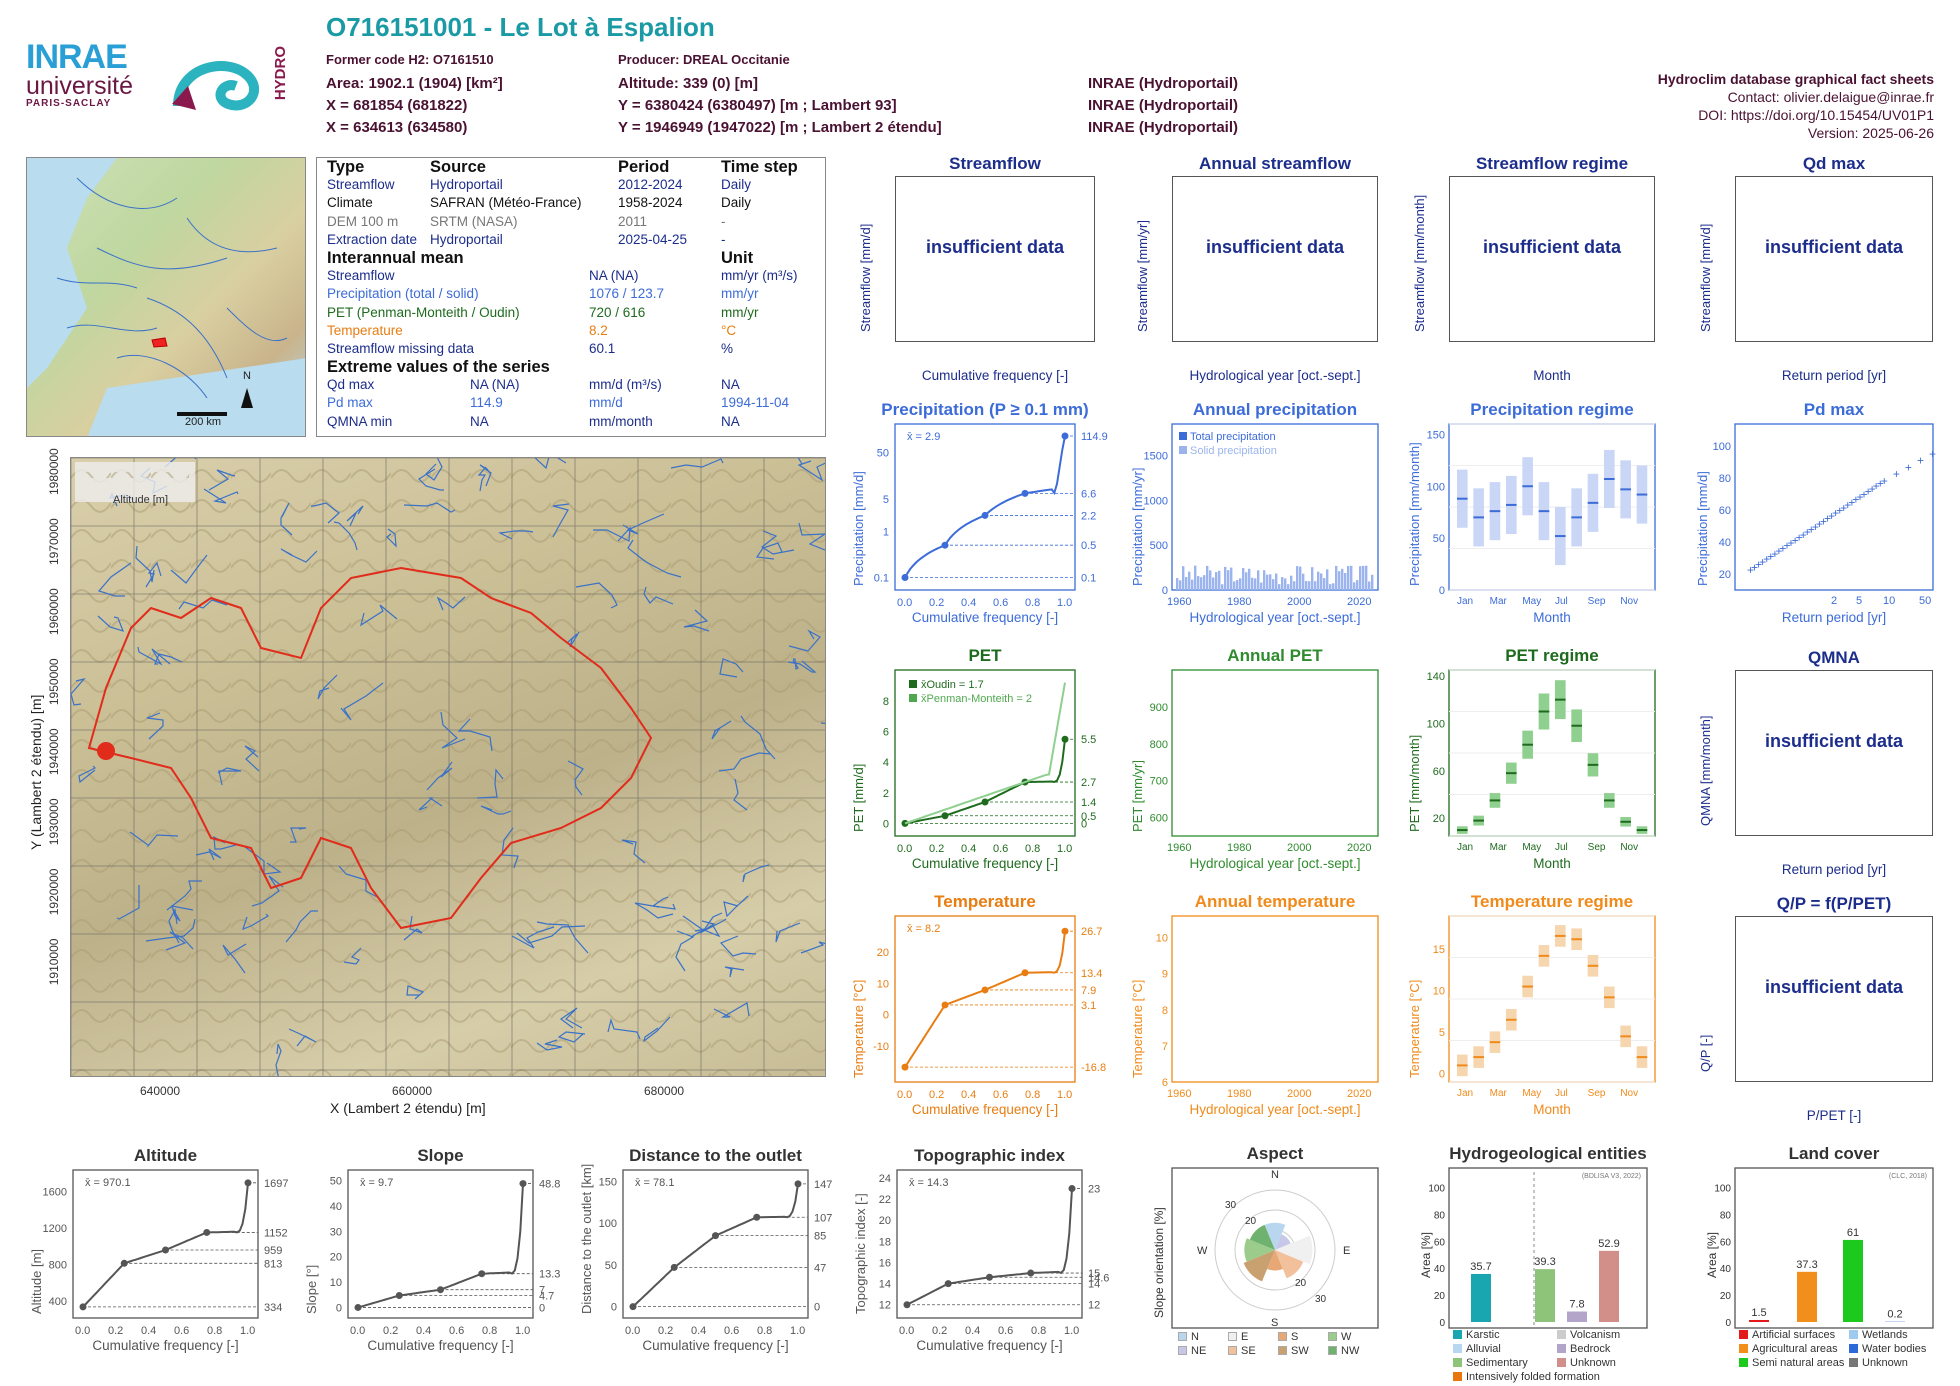 The height and width of the screenshot is (1386, 1960). What do you see at coordinates (336, 1258) in the screenshot?
I see `slope-y-tick: 20` at bounding box center [336, 1258].